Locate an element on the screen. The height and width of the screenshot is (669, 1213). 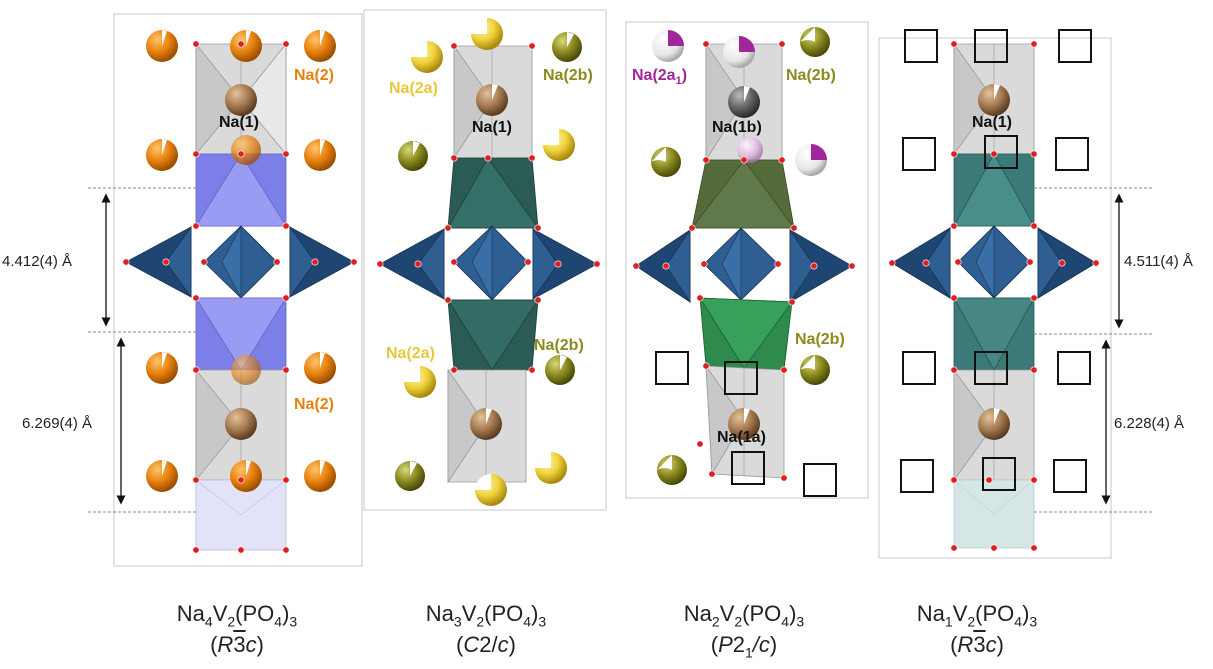
label-na1b: Na(1b) is located at coordinates (737, 127).